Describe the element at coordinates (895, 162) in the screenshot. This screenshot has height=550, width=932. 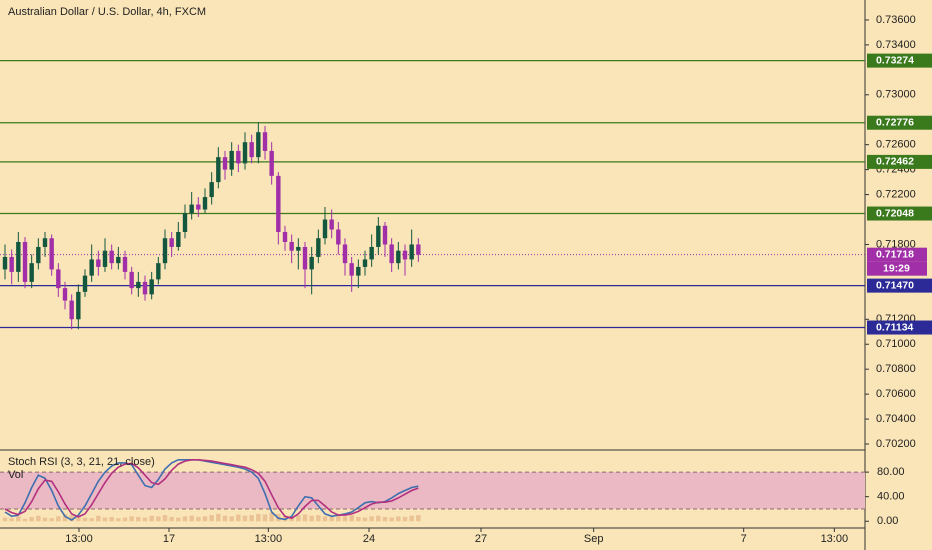
I see `level-label: 0.72462` at that location.